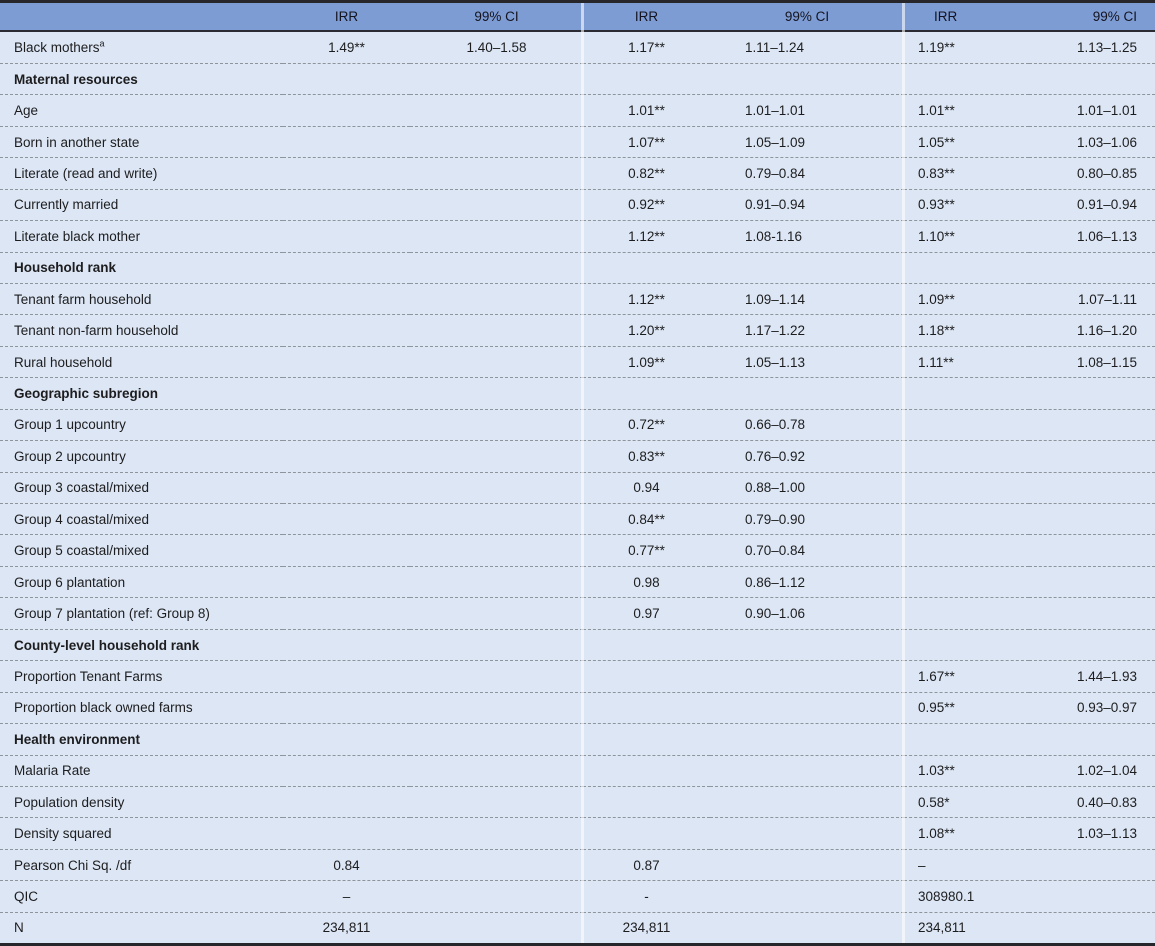  I want to click on cell-irr2: 1.01**, so click(646, 110).